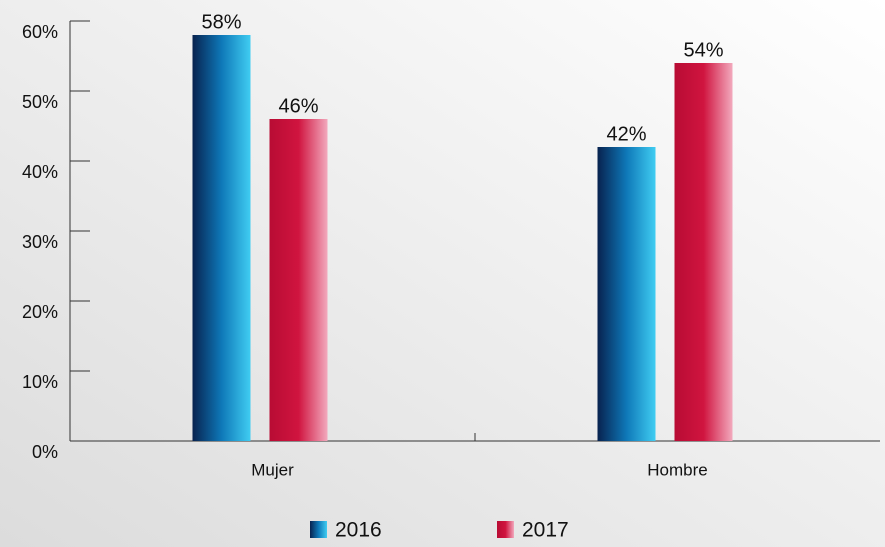 The width and height of the screenshot is (885, 547). I want to click on legend-label: 2017, so click(545, 530).